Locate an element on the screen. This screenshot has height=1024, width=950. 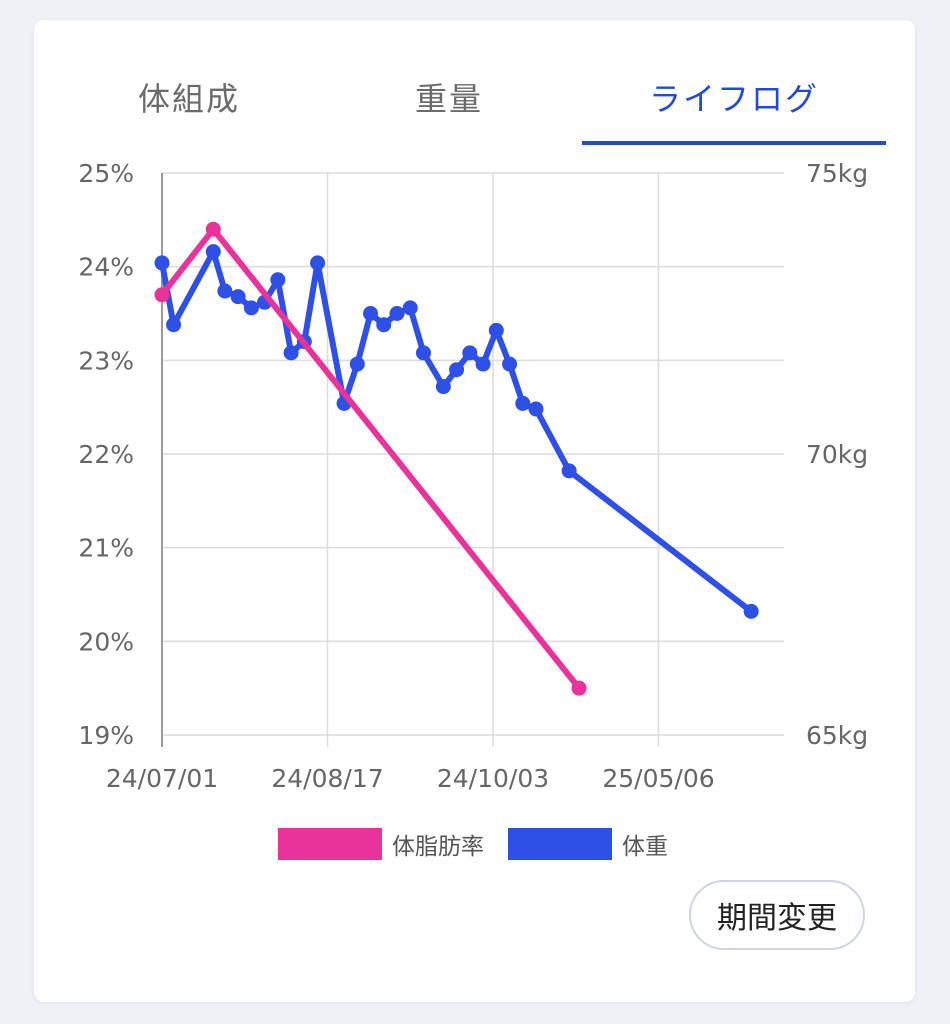
y-left-tick-label: 21% is located at coordinates (106, 548).